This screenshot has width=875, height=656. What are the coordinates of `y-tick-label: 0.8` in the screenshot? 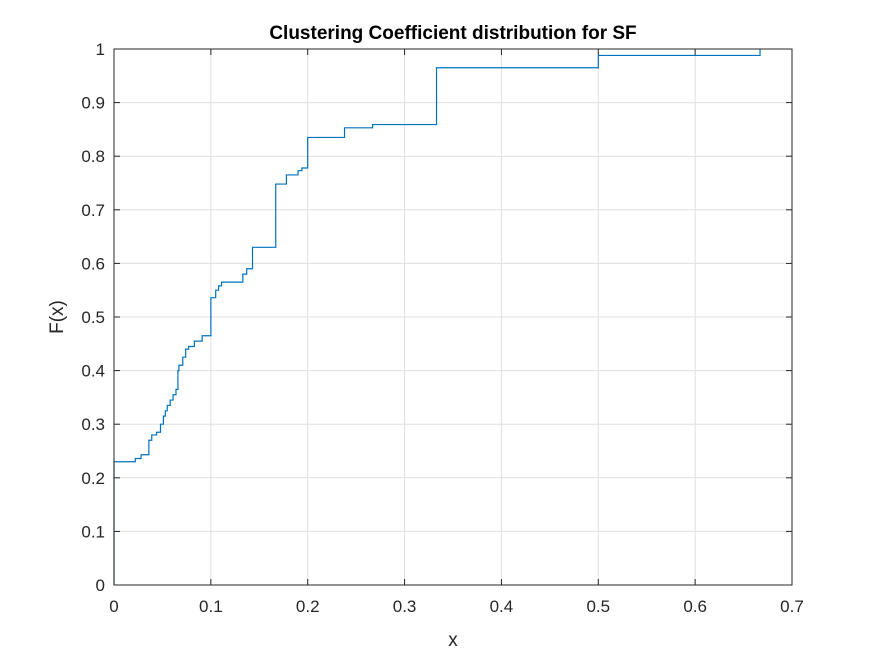 It's located at (93, 156).